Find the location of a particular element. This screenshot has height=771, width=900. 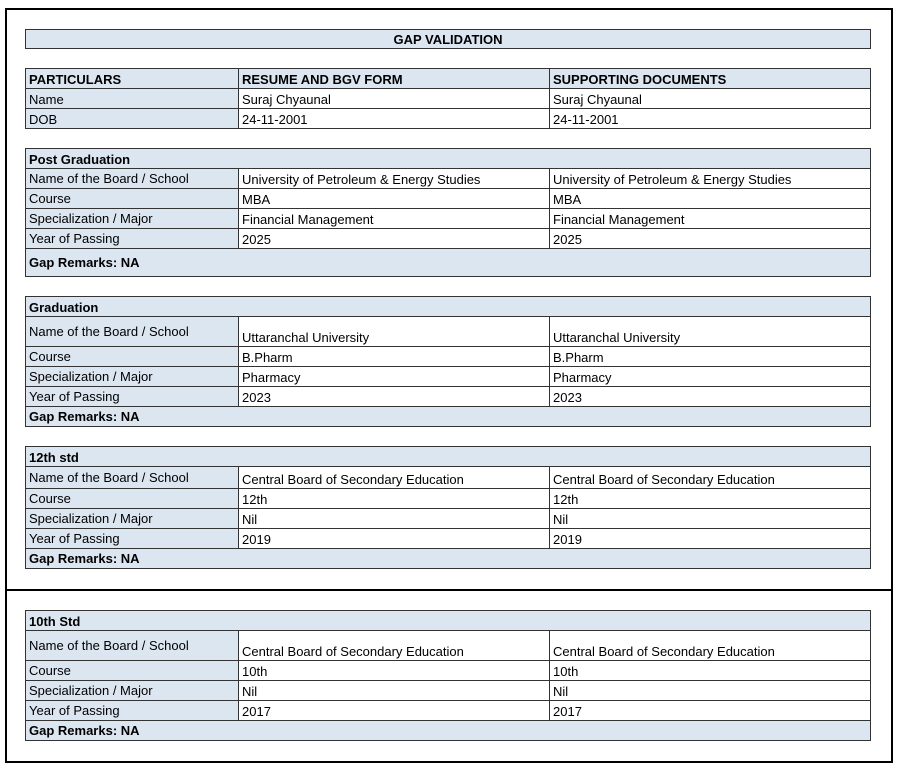

column-header: PARTICULARS is located at coordinates (132, 78).